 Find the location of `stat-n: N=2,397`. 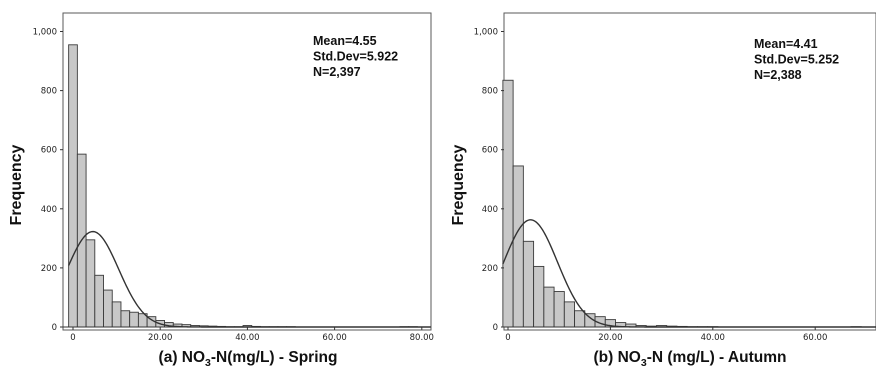

stat-n: N=2,397 is located at coordinates (337, 72).